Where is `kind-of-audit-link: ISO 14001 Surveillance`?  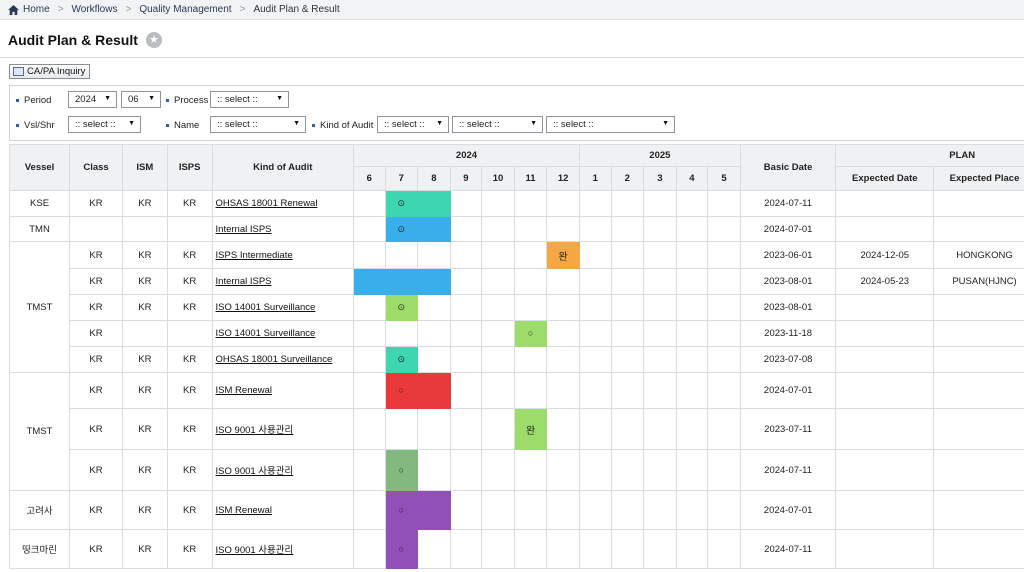
kind-of-audit-link: ISO 14001 Surveillance is located at coordinates (265, 307).